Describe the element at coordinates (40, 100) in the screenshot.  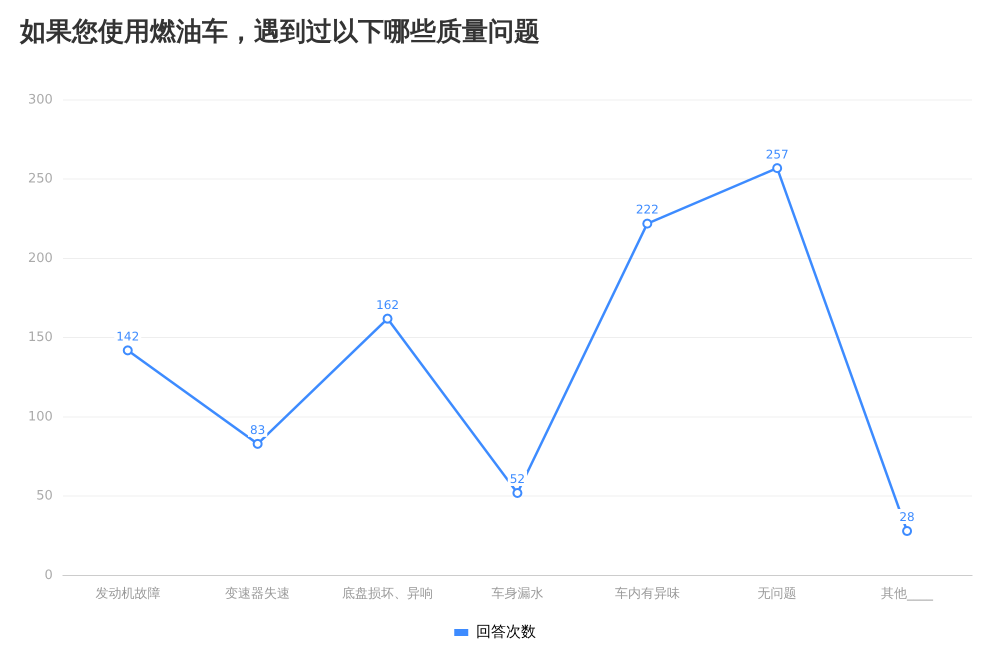
I see `y-tick-label: 300` at that location.